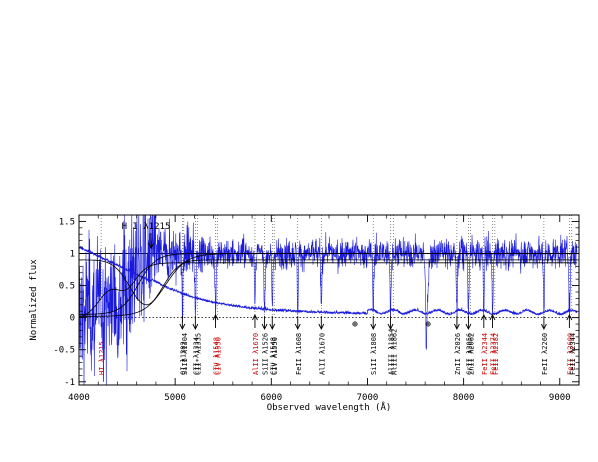 The width and height of the screenshot is (598, 462). What do you see at coordinates (493, 354) in the screenshot?
I see `ion-label: FeII λ2374` at bounding box center [493, 354].